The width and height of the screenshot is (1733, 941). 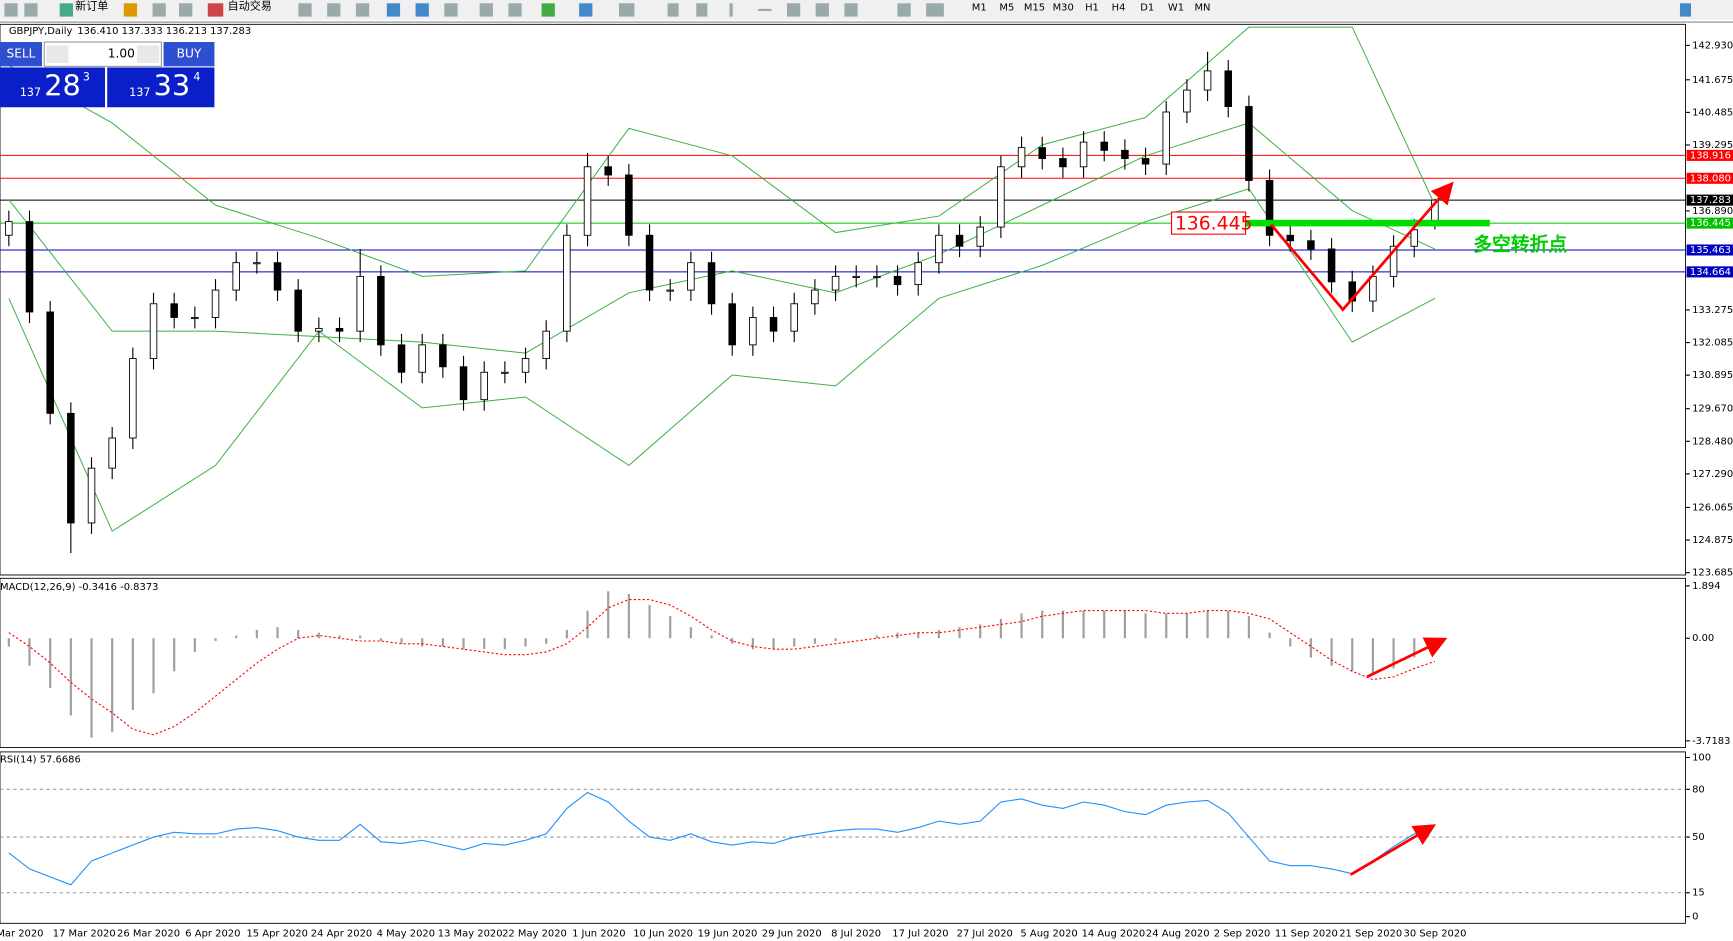 I want to click on buy-button, so click(x=189, y=54).